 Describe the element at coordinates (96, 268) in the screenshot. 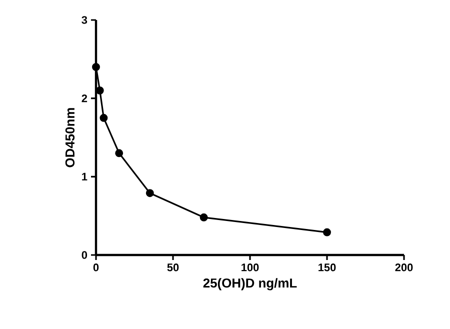

I see `x-tick-label: 0` at that location.